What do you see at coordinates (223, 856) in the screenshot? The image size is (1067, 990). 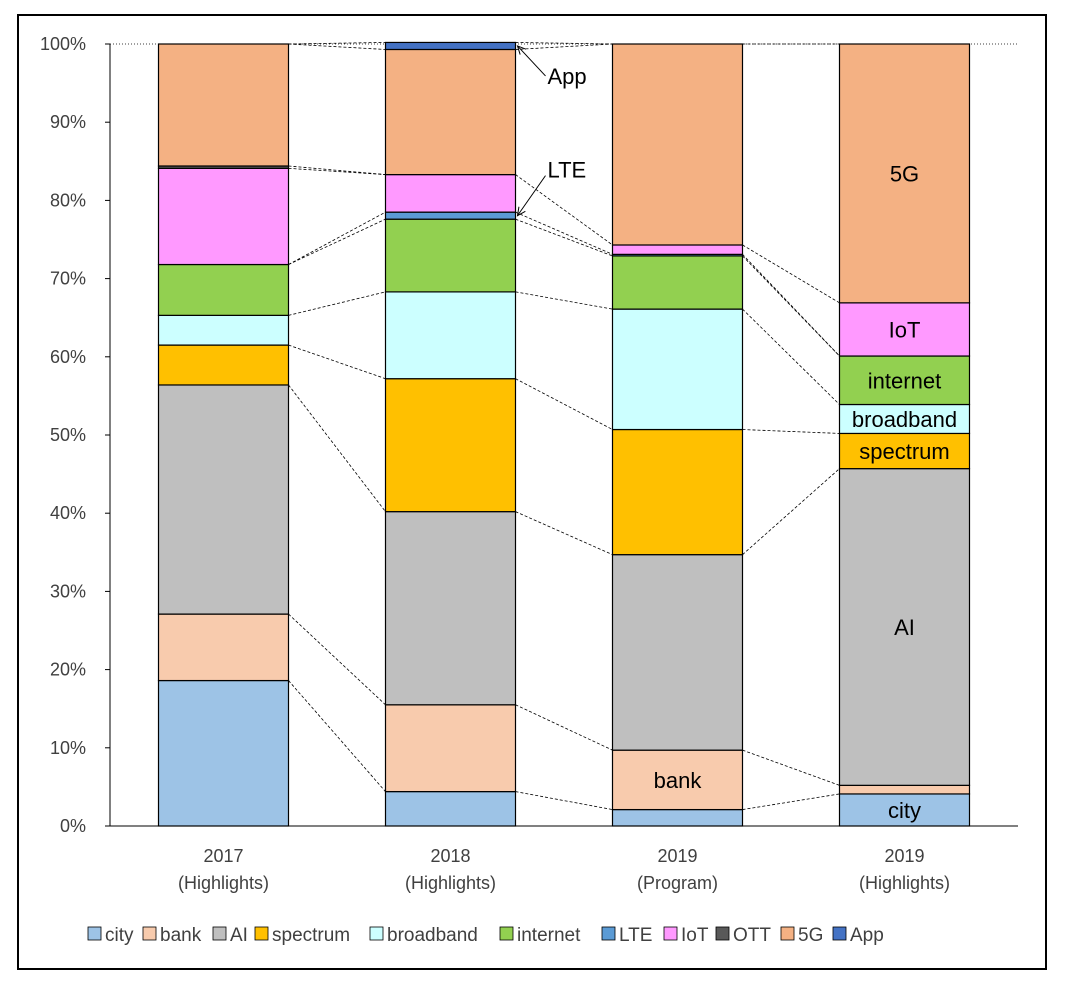 I see `x-tick-label: 2017` at bounding box center [223, 856].